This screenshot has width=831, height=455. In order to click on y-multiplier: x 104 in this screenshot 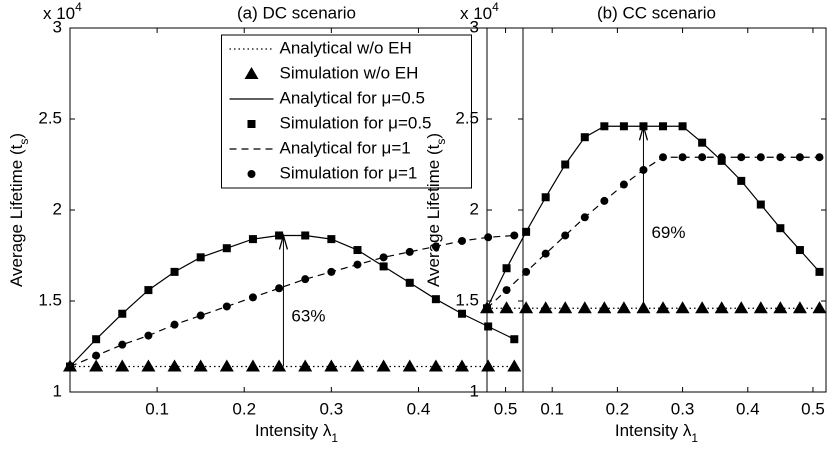, I will do `click(479, 11)`.